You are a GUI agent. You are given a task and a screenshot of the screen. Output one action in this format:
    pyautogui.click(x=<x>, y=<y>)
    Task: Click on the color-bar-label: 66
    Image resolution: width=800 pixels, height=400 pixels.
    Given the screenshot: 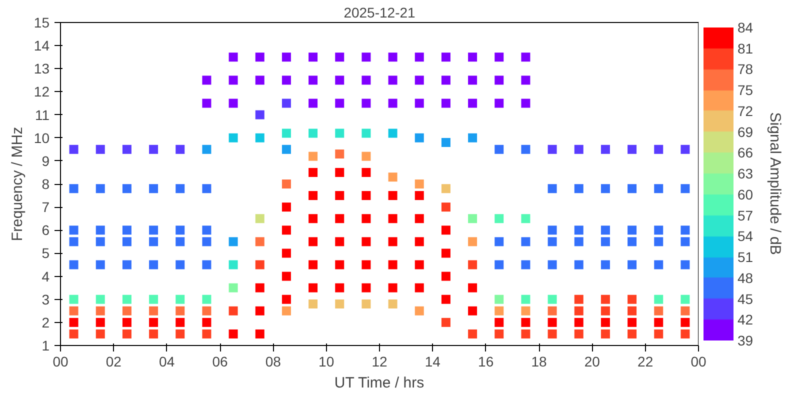 What is the action you would take?
    pyautogui.click(x=746, y=152)
    